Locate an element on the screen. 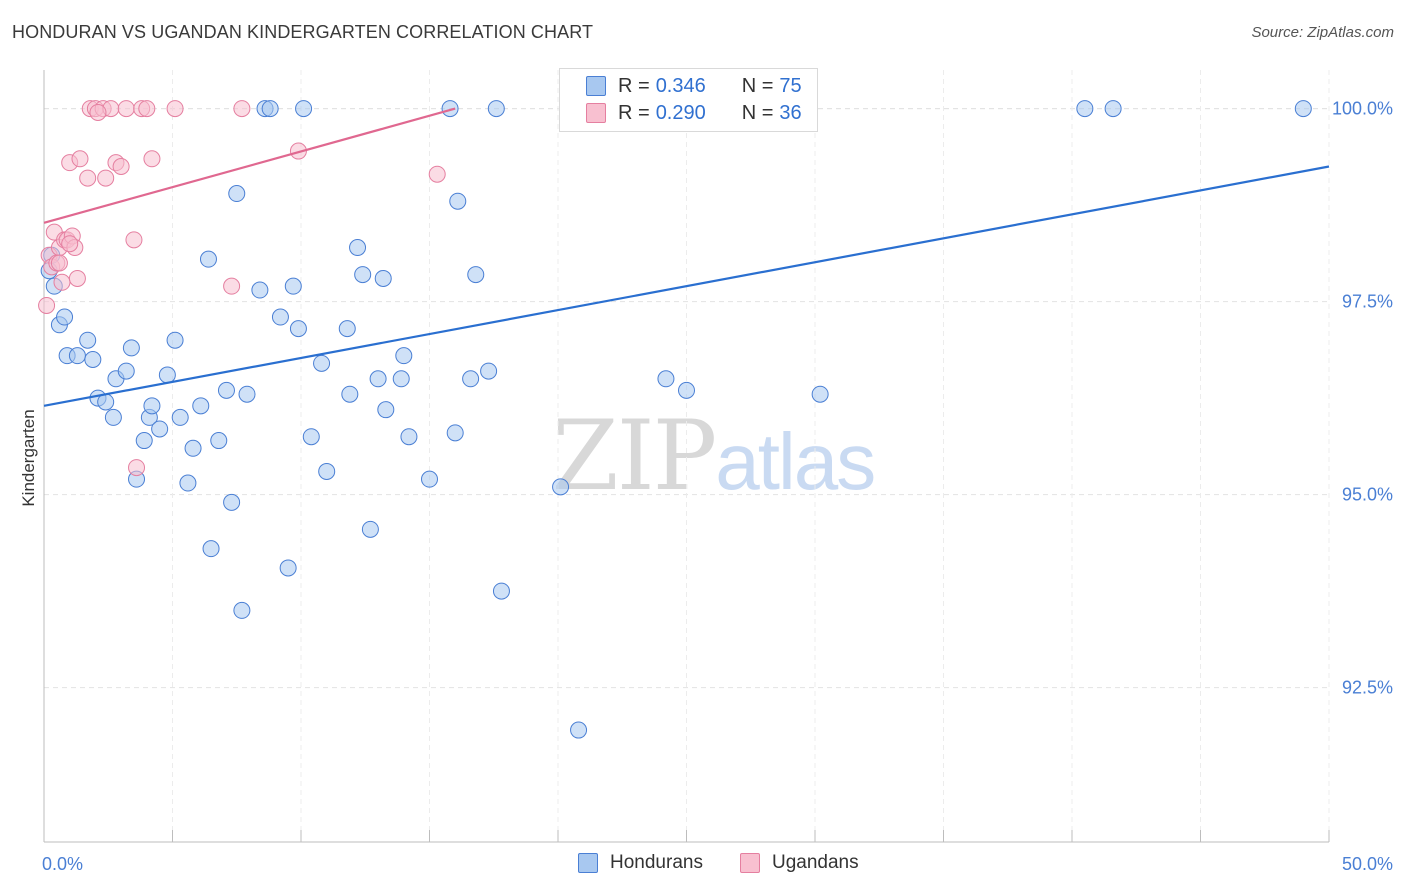 The image size is (1406, 892). series-legend: Hondurans Ugandans is located at coordinates (703, 865).